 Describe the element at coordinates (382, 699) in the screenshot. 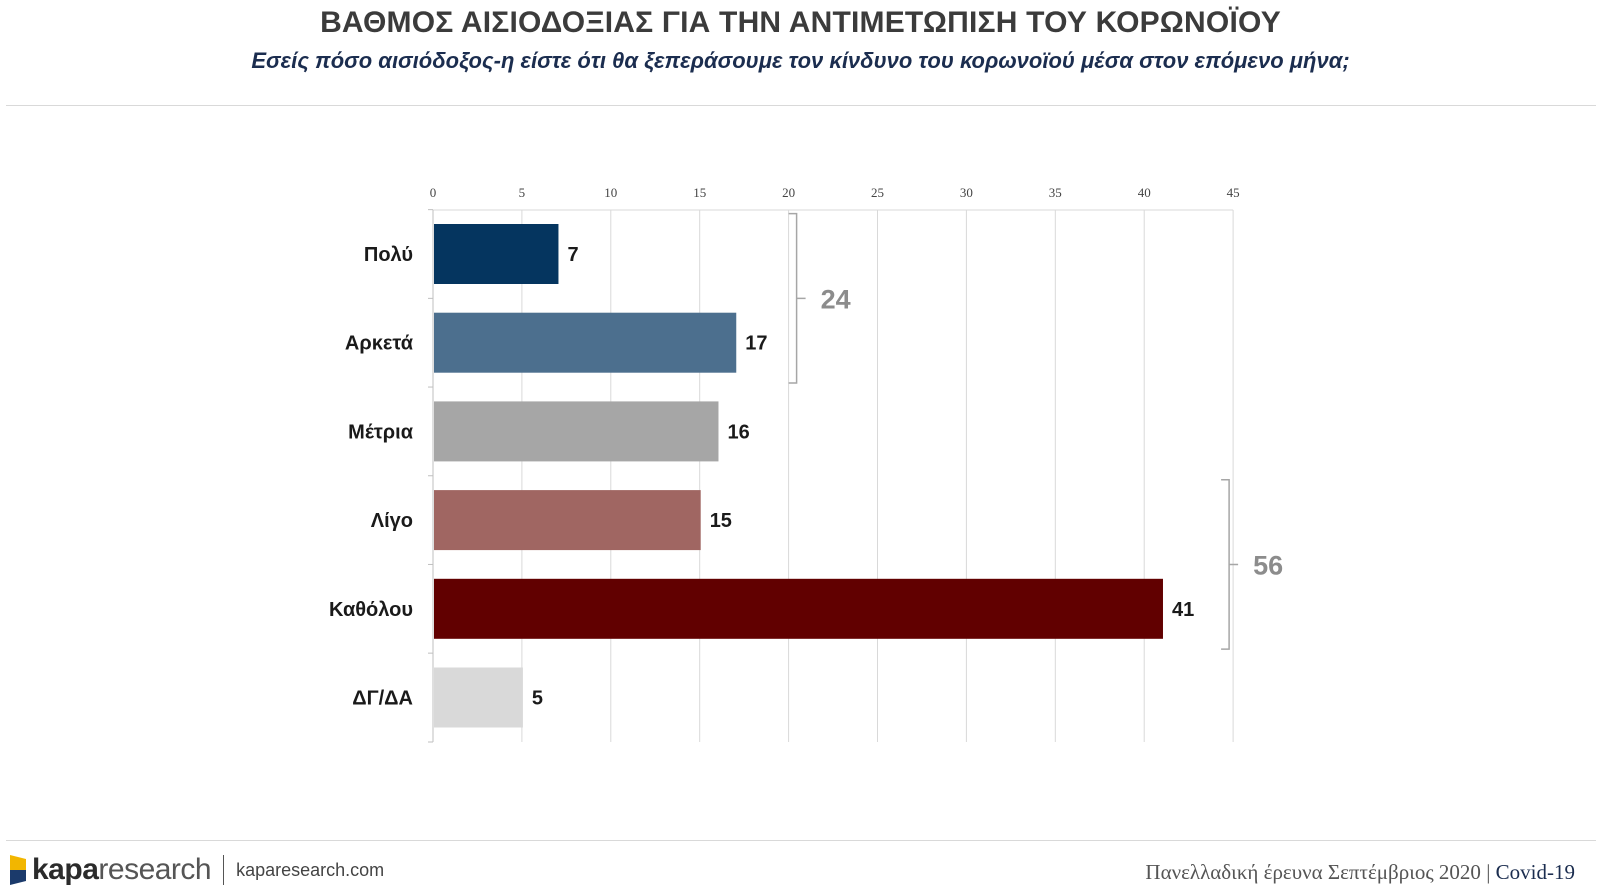

I see `category-label: ΔΓ/ΔΑ` at that location.